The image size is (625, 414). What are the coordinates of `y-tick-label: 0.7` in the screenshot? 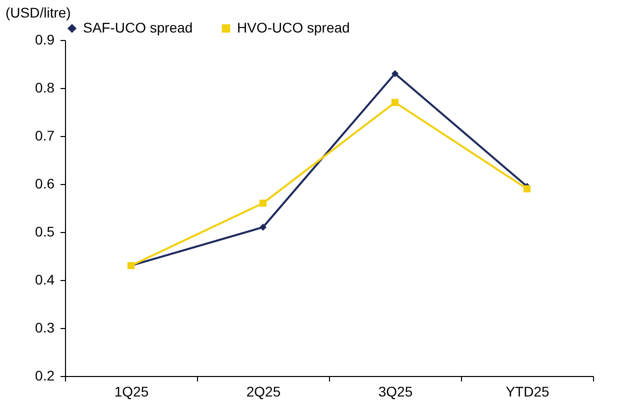 It's located at (45, 136).